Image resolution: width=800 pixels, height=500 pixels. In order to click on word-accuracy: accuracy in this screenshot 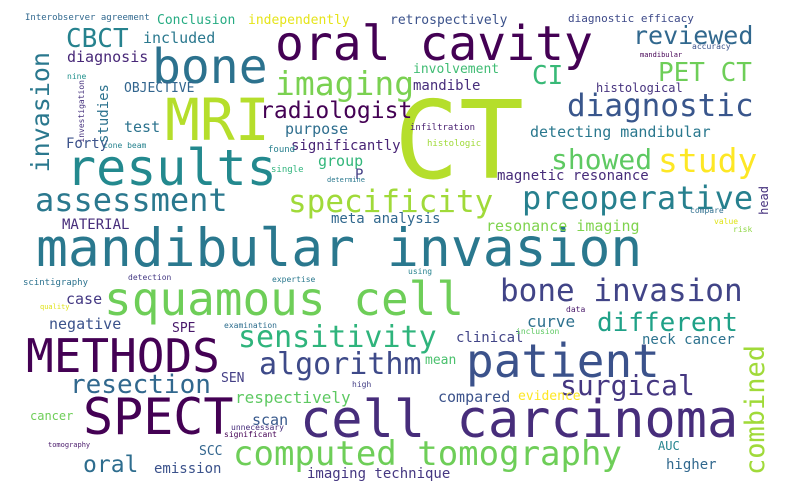, I will do `click(711, 46)`.